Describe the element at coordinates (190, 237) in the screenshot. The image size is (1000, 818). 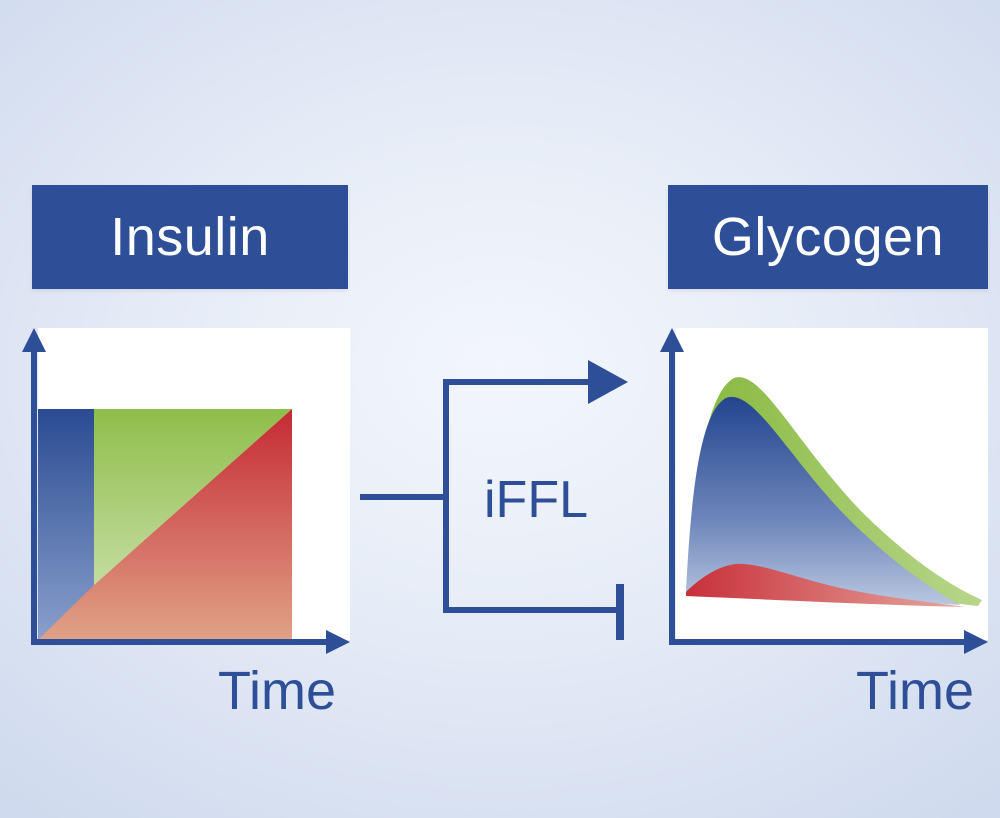
I see `insulin-title: Insulin` at that location.